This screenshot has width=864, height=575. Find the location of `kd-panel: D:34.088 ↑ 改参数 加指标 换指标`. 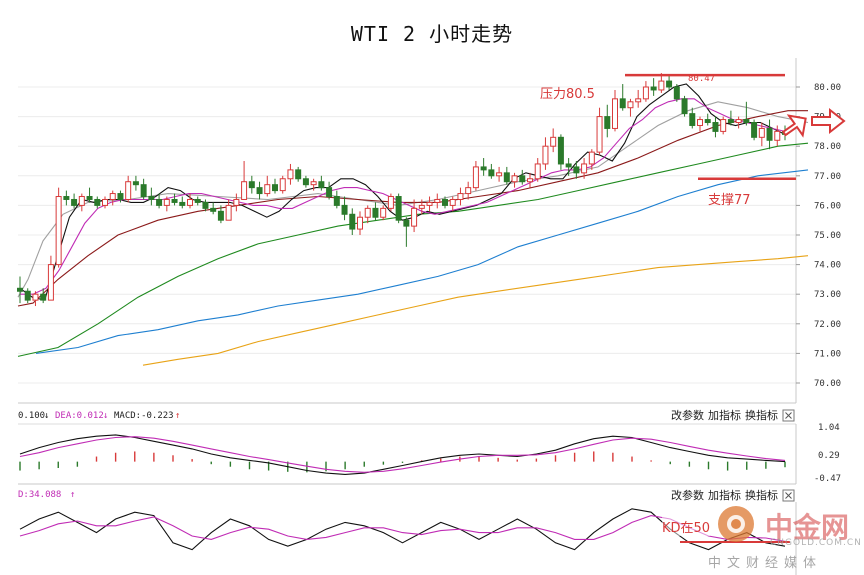

kd-panel: D:34.088 ↑ 改参数 加指标 换指标 is located at coordinates (407, 531).